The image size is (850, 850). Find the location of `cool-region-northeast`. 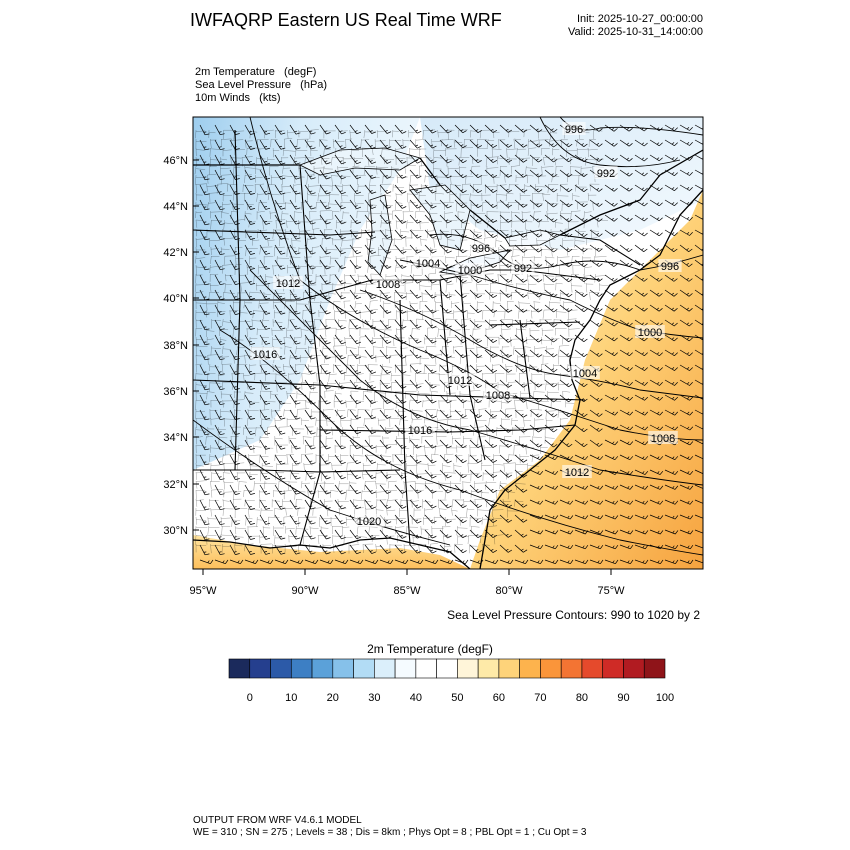

cool-region-northeast is located at coordinates (561, 183).